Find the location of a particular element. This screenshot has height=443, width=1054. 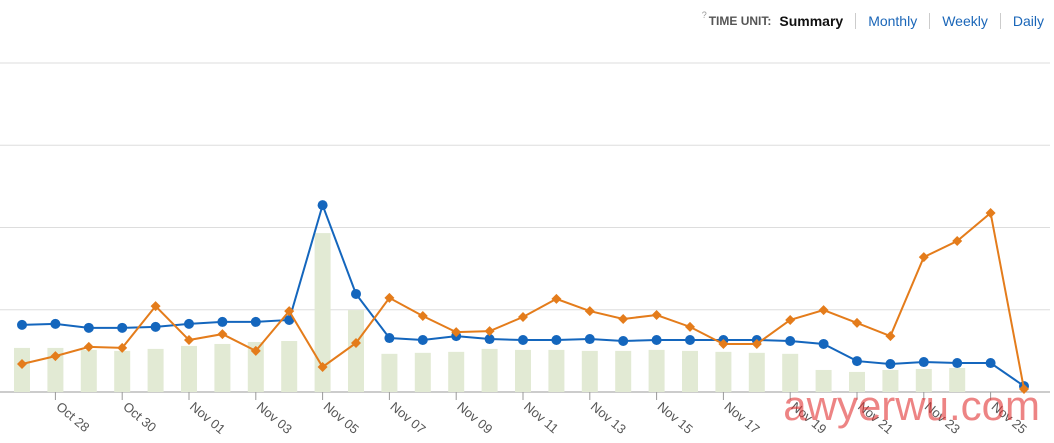

x-tick-label: Nov 07 is located at coordinates (407, 418).